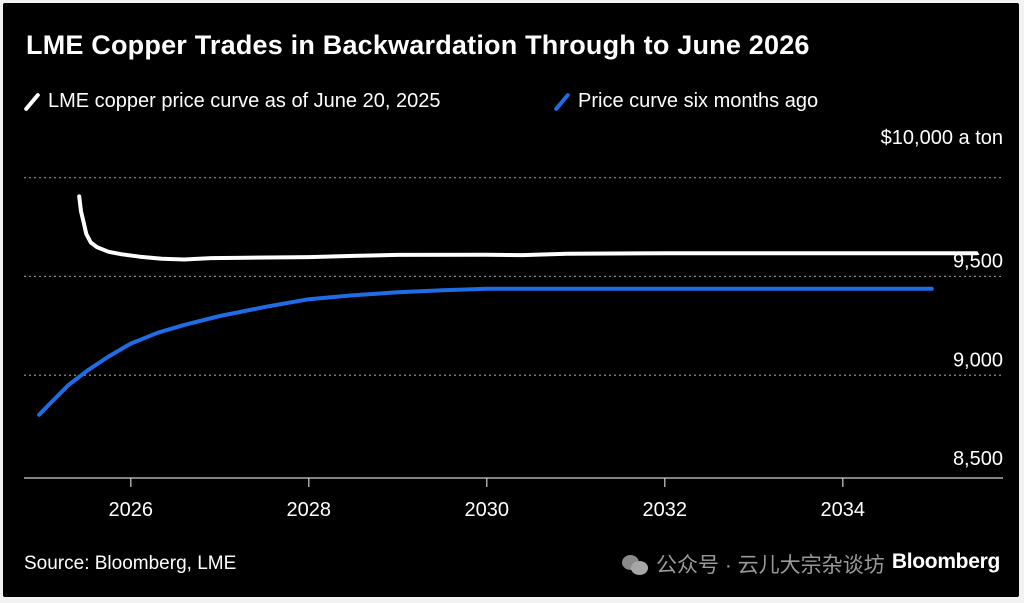  I want to click on y-tick-label-9,000: 9,000, so click(978, 360).